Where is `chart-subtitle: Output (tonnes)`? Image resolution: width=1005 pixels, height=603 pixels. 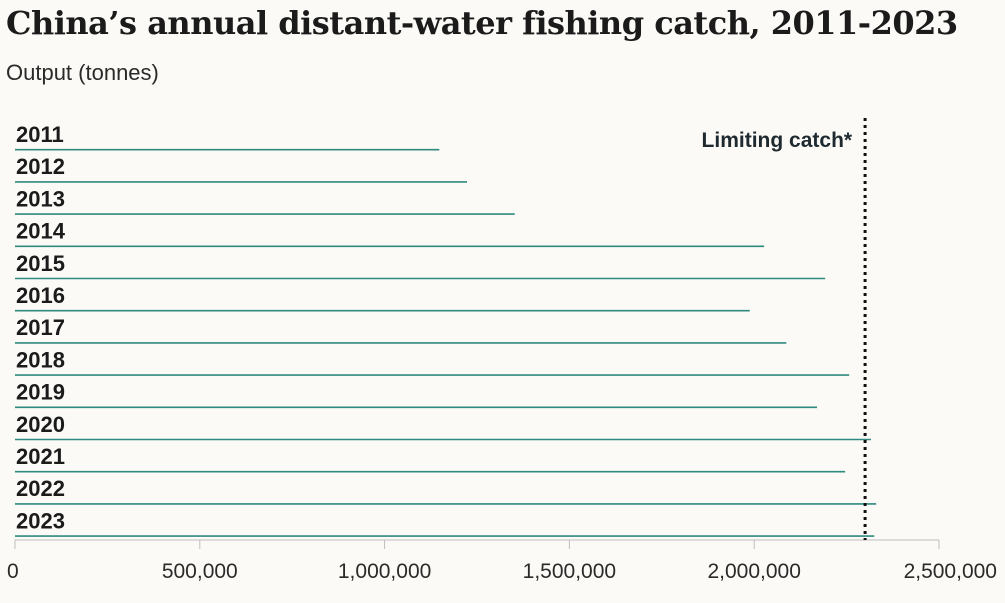 chart-subtitle: Output (tonnes) is located at coordinates (82, 72).